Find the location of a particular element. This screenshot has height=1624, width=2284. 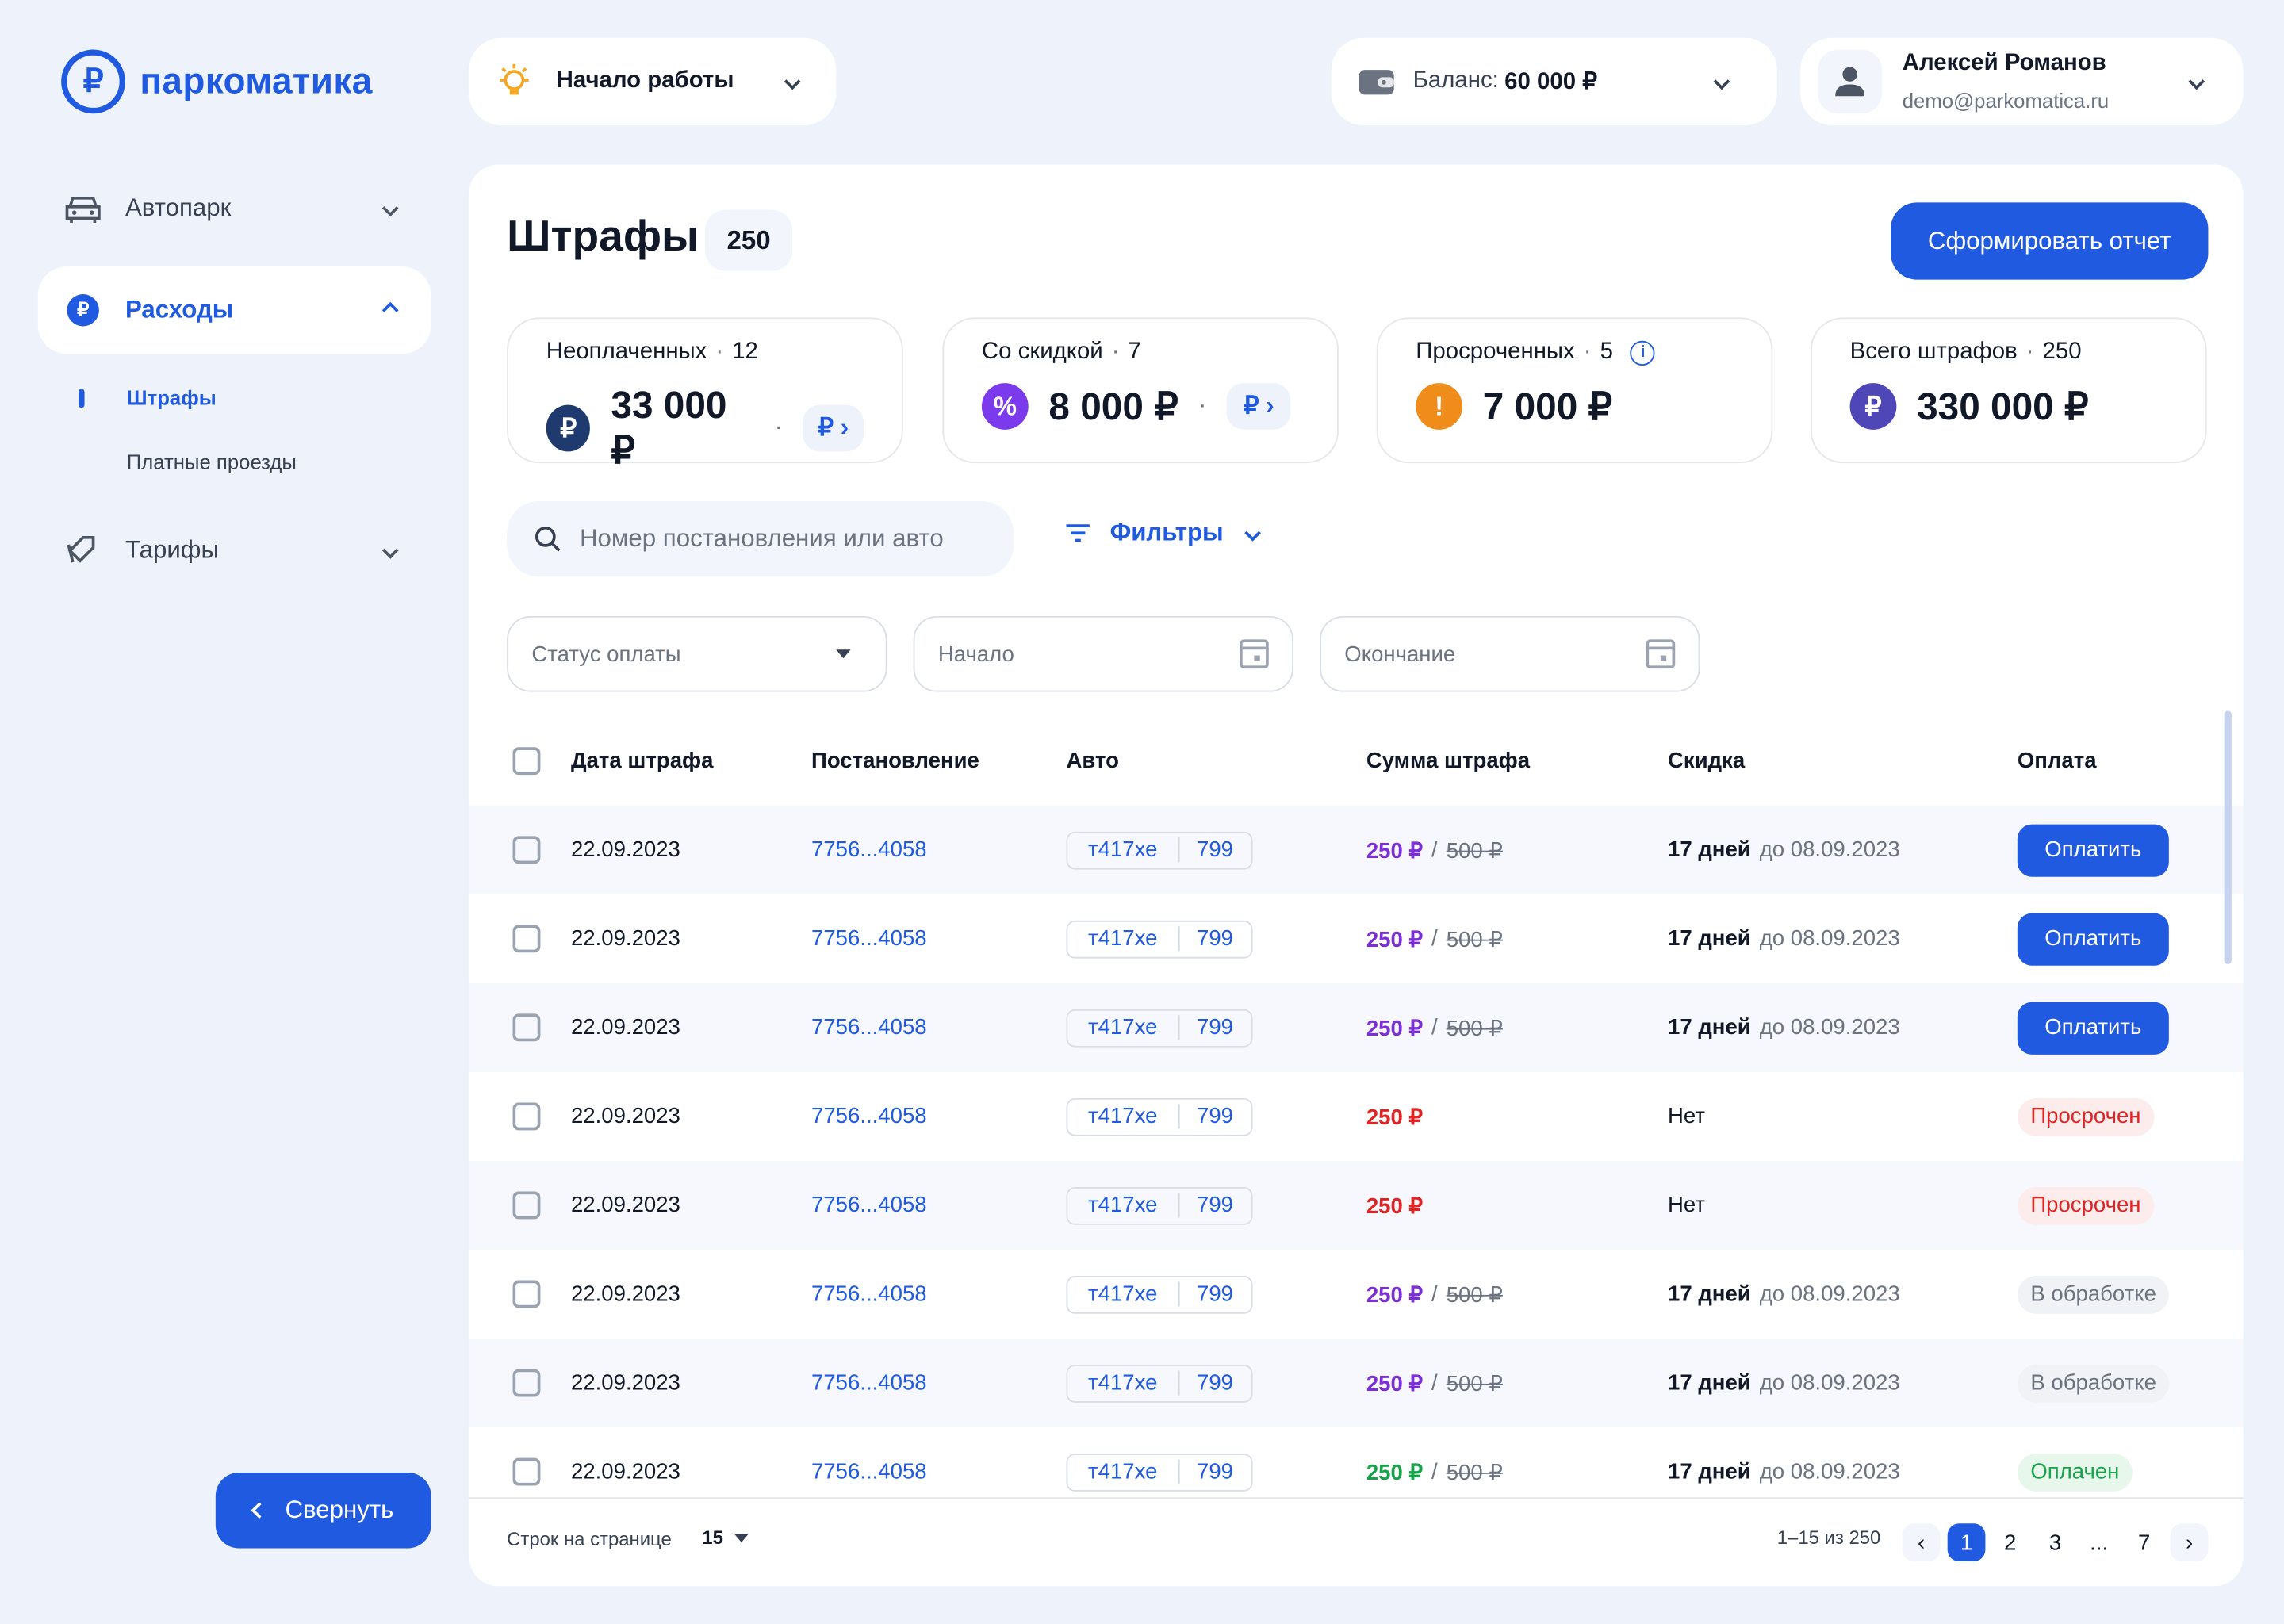

next-page-button: › is located at coordinates (2189, 1542).